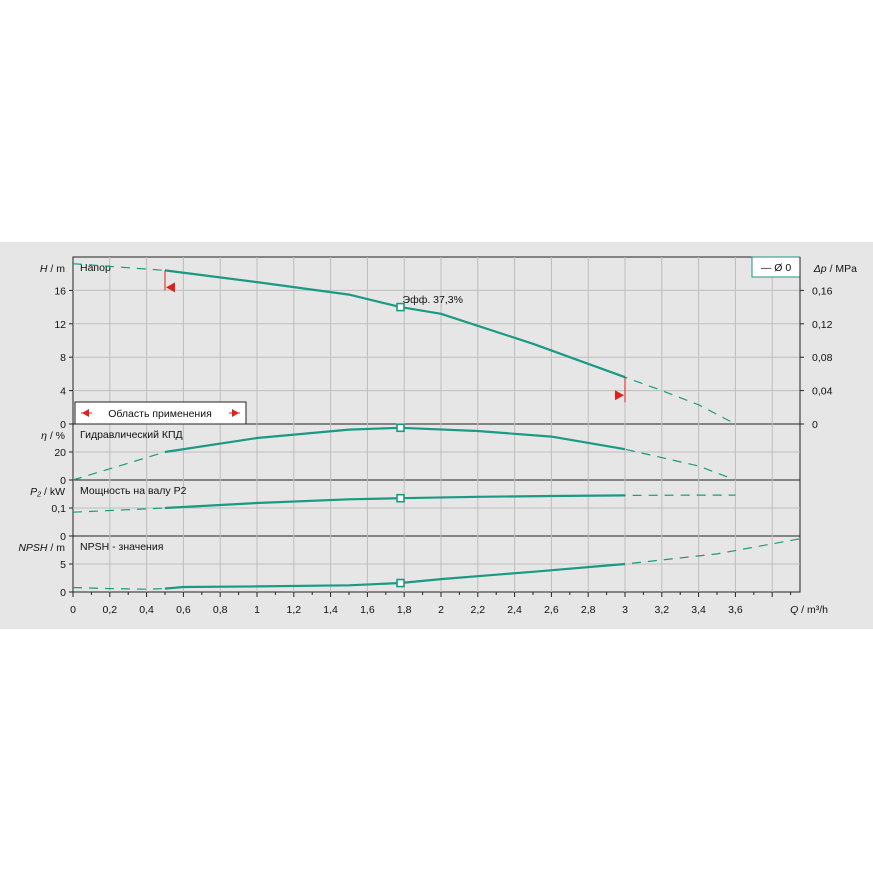 This screenshot has width=873, height=873. I want to click on y-tick-label: 4, so click(63, 392).